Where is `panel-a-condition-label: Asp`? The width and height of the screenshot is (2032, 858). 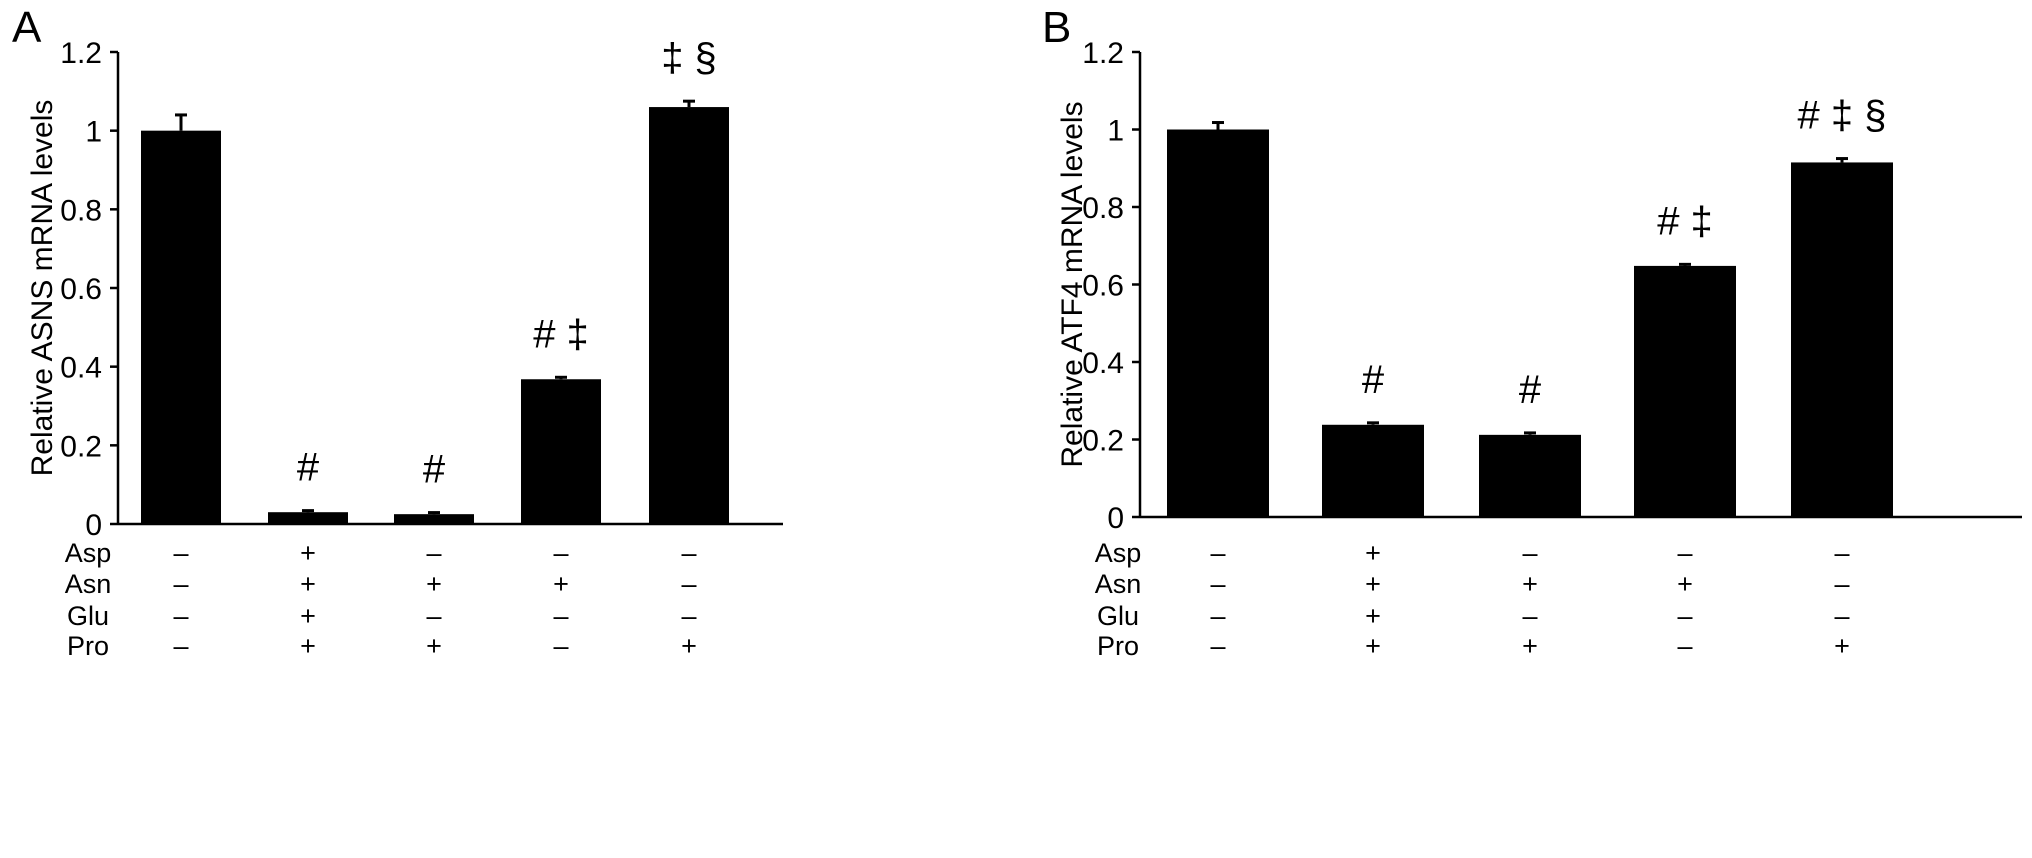
panel-a-condition-label: Asp is located at coordinates (88, 553).